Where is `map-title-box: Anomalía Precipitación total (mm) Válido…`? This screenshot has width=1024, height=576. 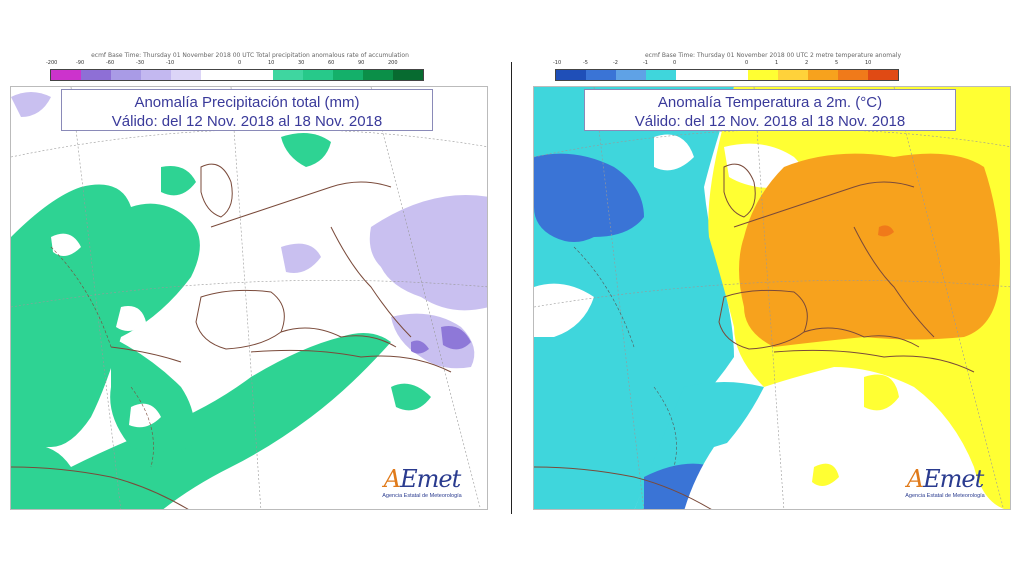 map-title-box: Anomalía Precipitación total (mm) Válido… is located at coordinates (247, 110).